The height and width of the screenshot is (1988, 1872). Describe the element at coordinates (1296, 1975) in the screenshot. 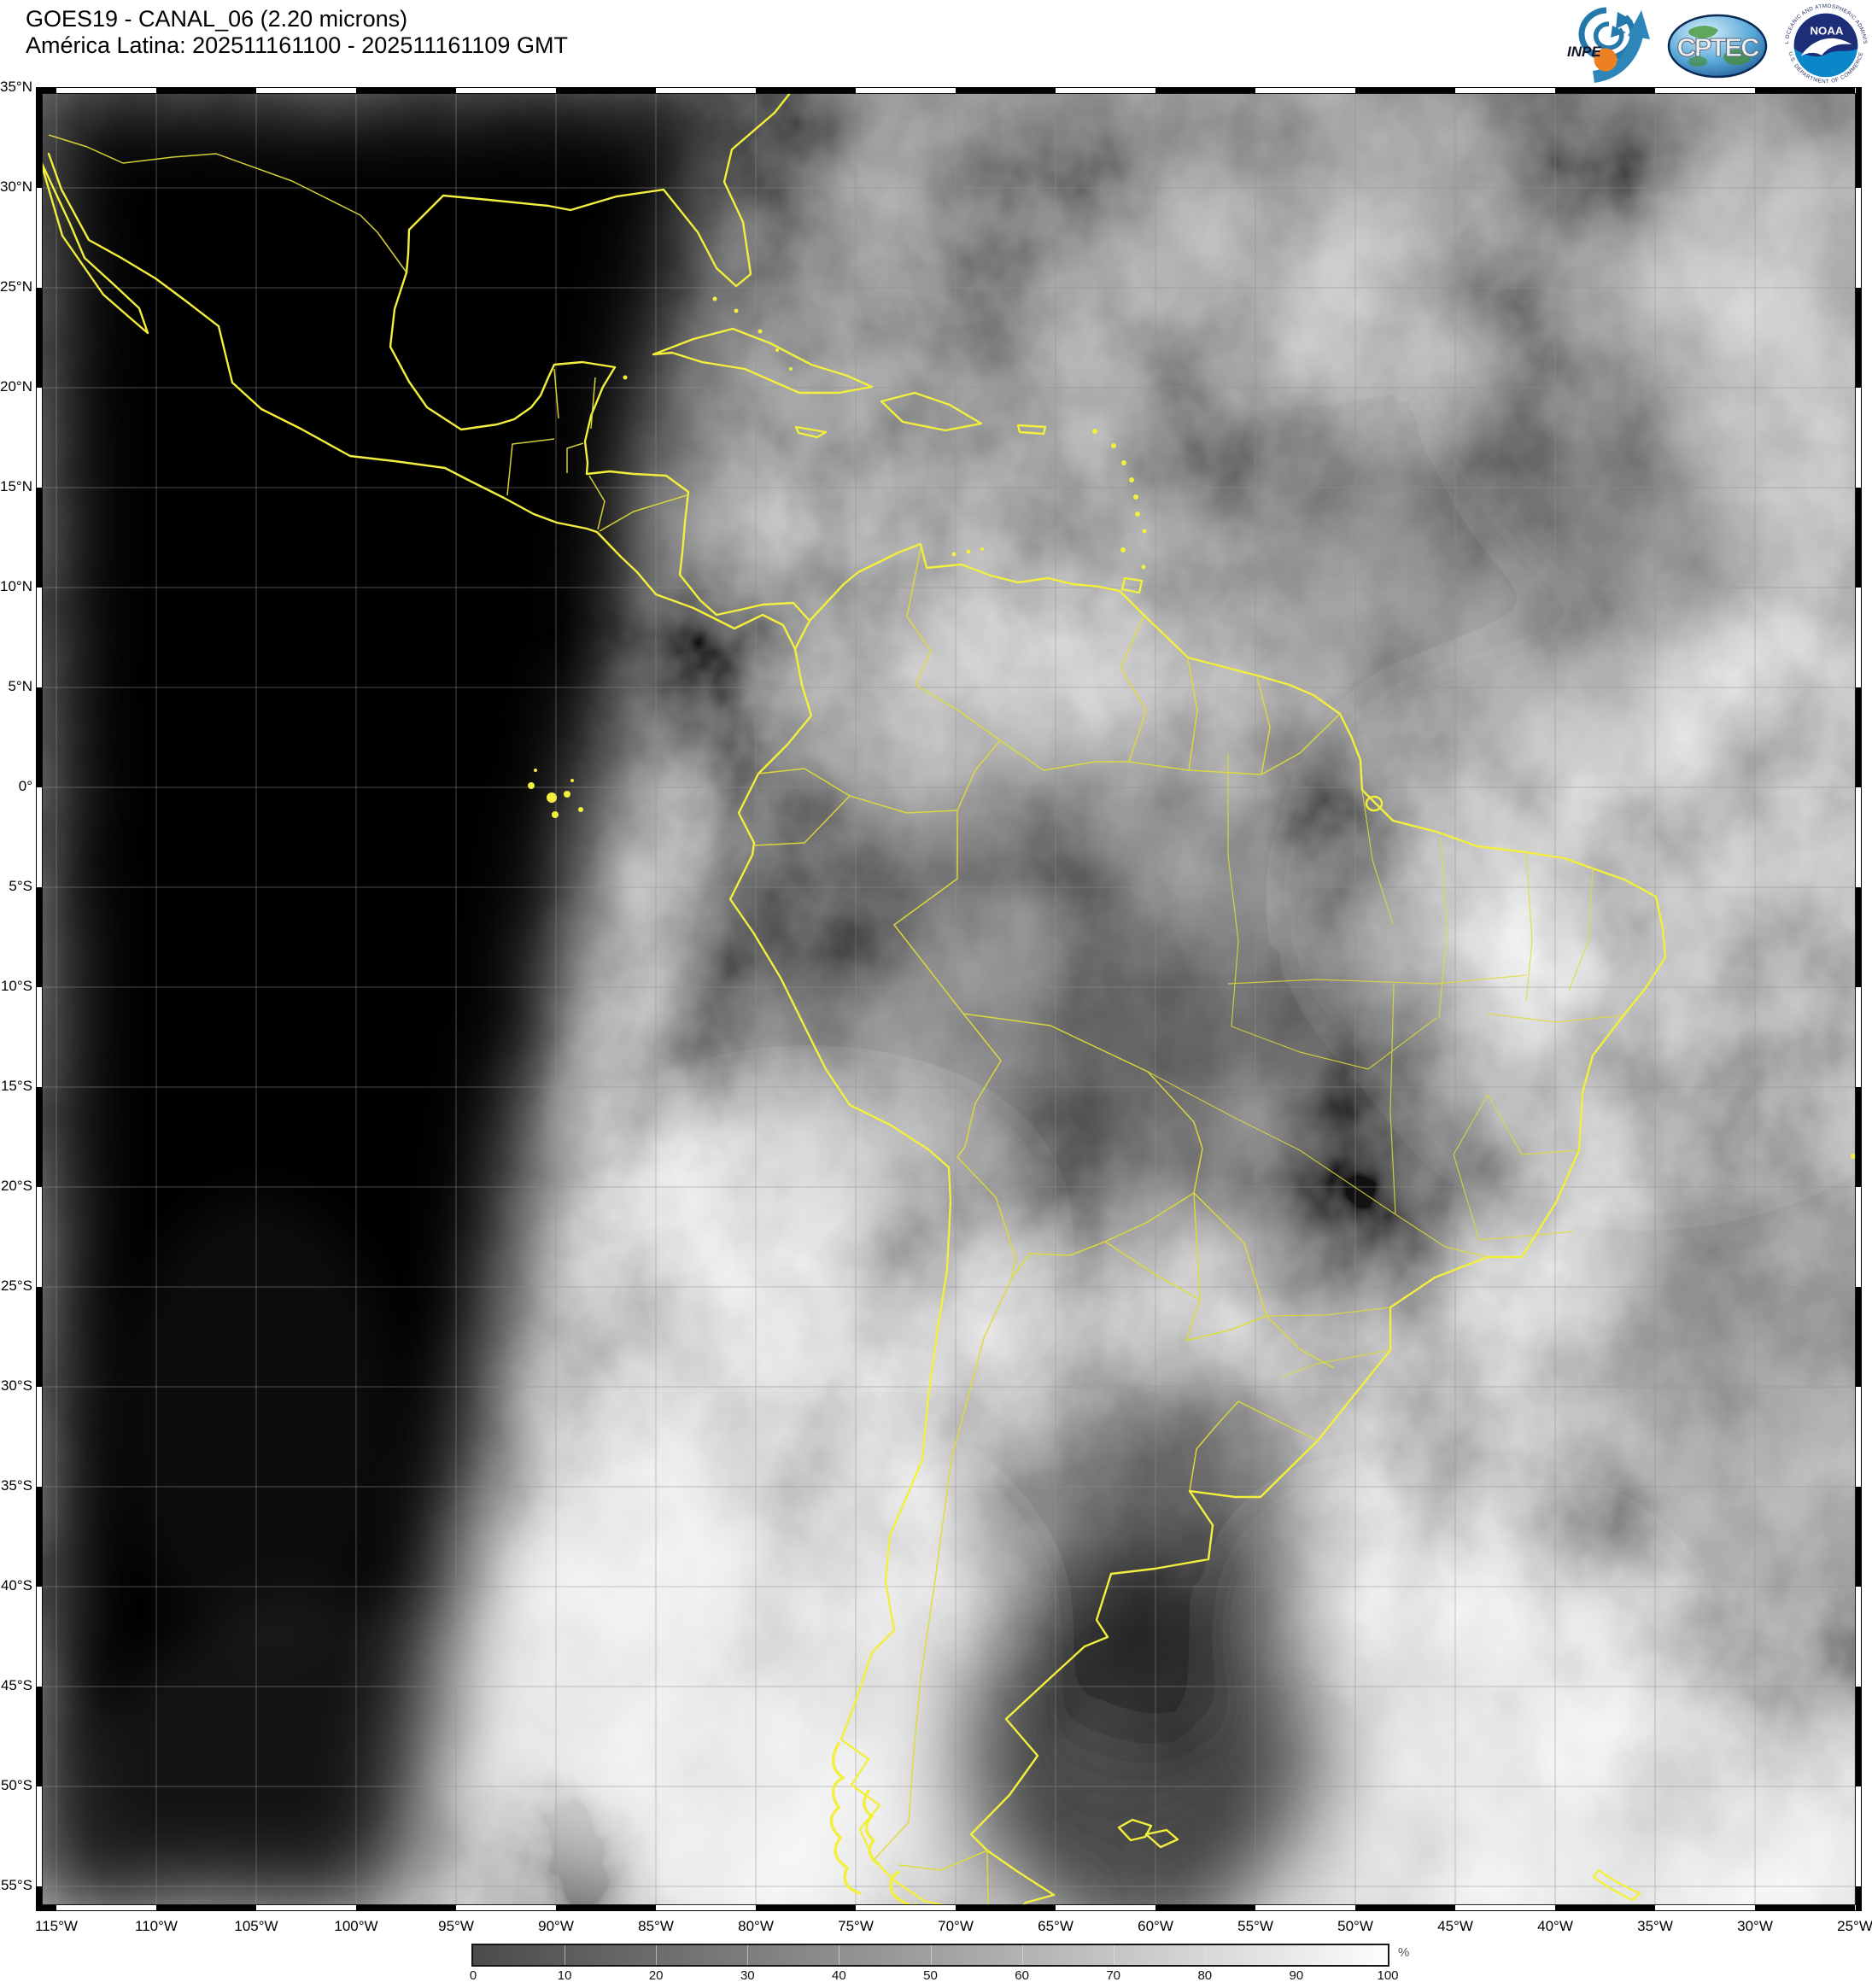

I see `colorbar-tick-label: 90` at that location.